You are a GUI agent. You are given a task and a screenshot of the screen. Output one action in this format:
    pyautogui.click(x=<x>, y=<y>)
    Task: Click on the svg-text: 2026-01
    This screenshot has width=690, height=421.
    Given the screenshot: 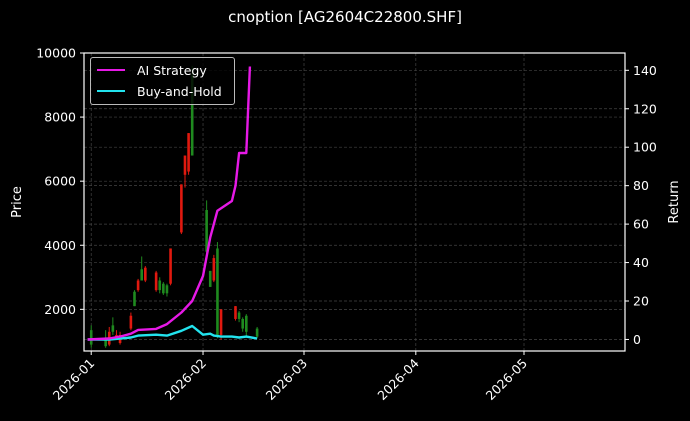 What is the action you would take?
    pyautogui.click(x=74, y=380)
    